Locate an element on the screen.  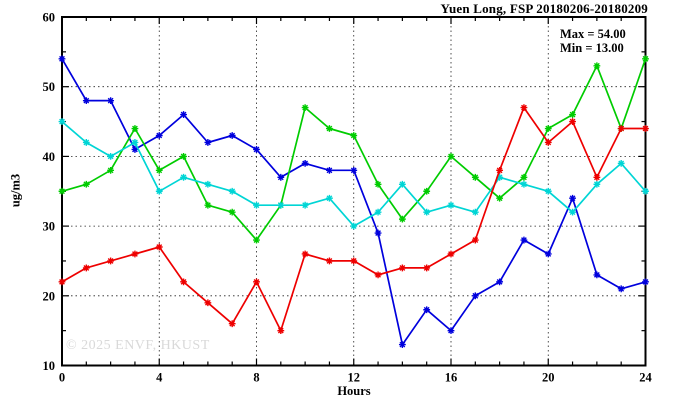
x-tick-label: 4 is located at coordinates (159, 378).